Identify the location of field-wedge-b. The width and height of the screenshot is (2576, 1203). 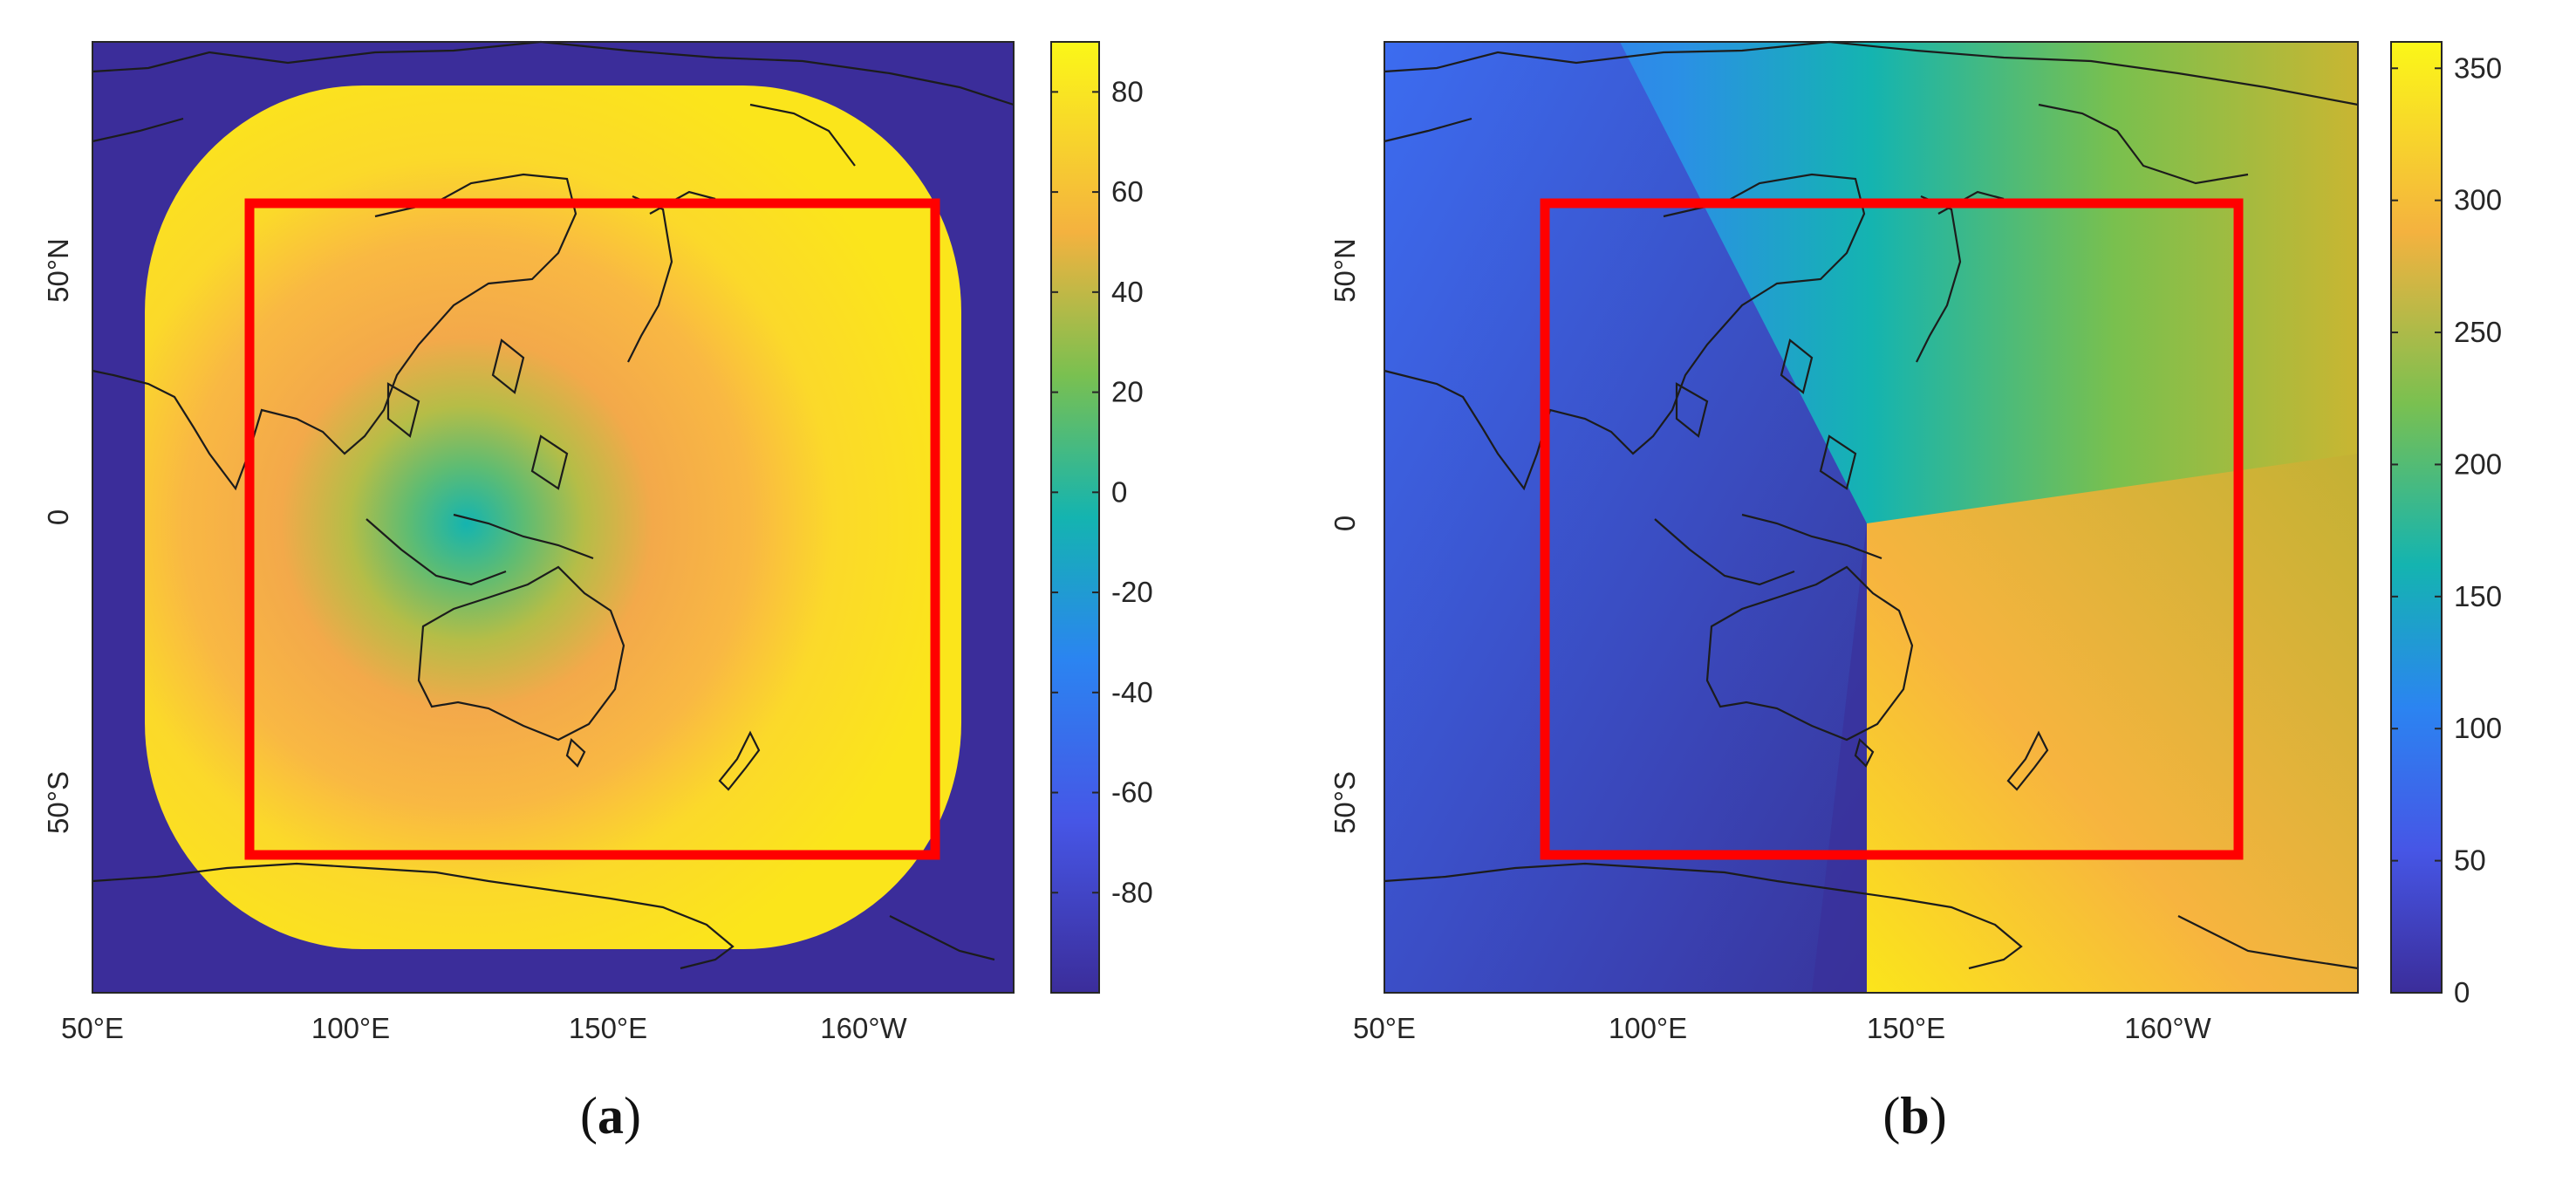
(1839, 758).